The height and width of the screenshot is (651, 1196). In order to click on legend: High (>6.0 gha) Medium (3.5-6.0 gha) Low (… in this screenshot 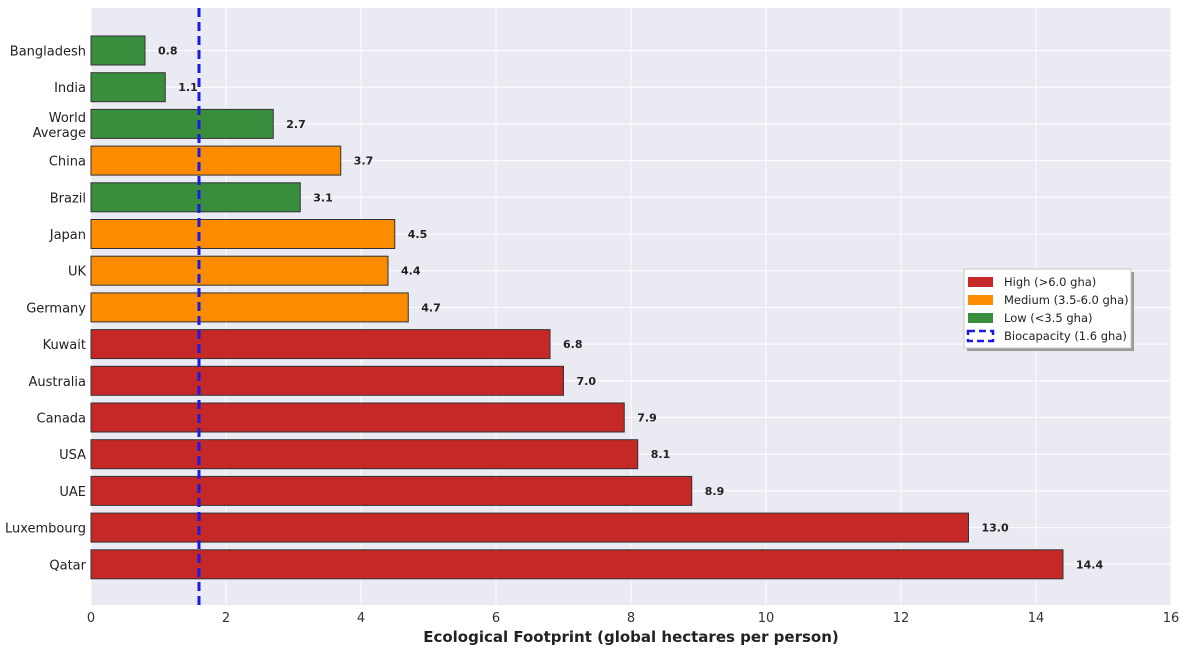, I will do `click(1048, 309)`.